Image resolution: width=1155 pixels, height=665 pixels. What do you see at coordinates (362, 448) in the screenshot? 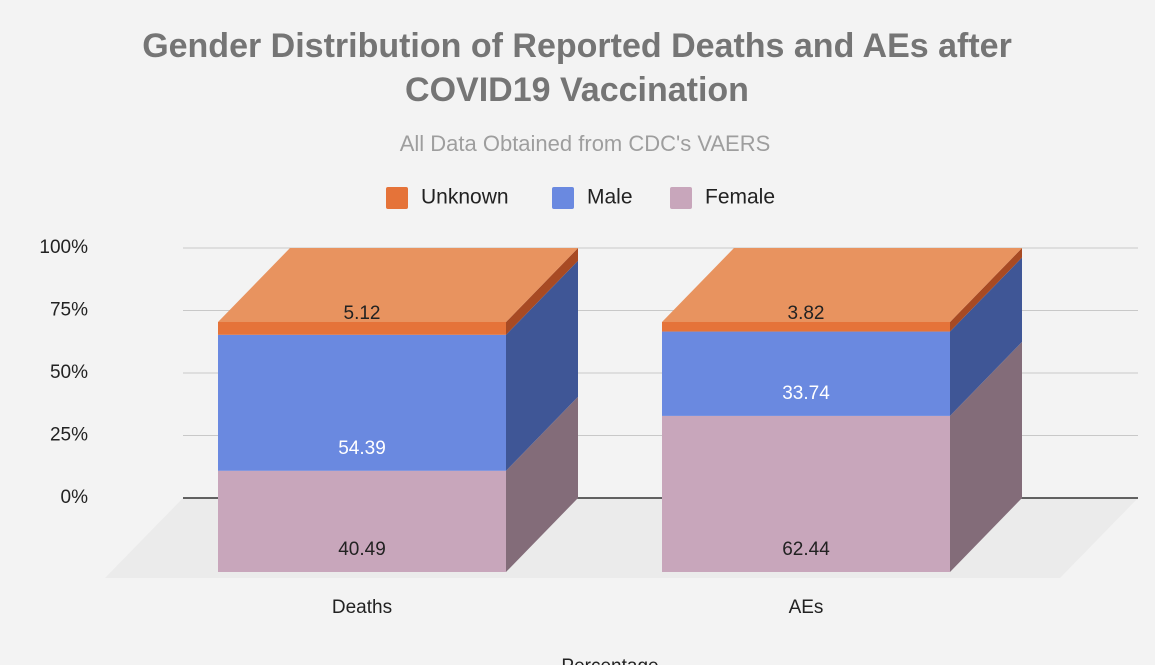
I see `data-label: 54.39` at bounding box center [362, 448].